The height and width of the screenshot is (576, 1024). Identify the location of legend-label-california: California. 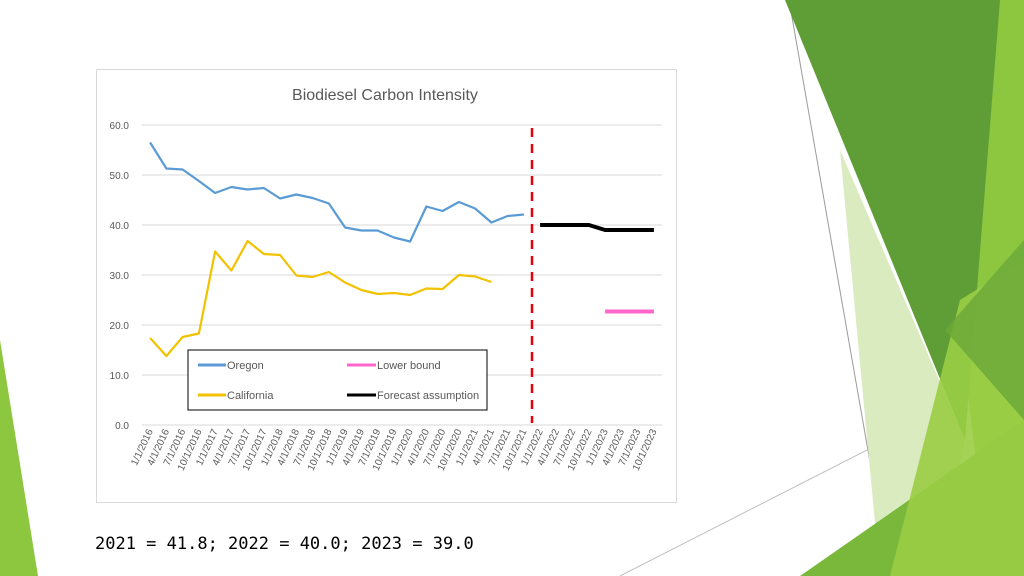
(250, 396).